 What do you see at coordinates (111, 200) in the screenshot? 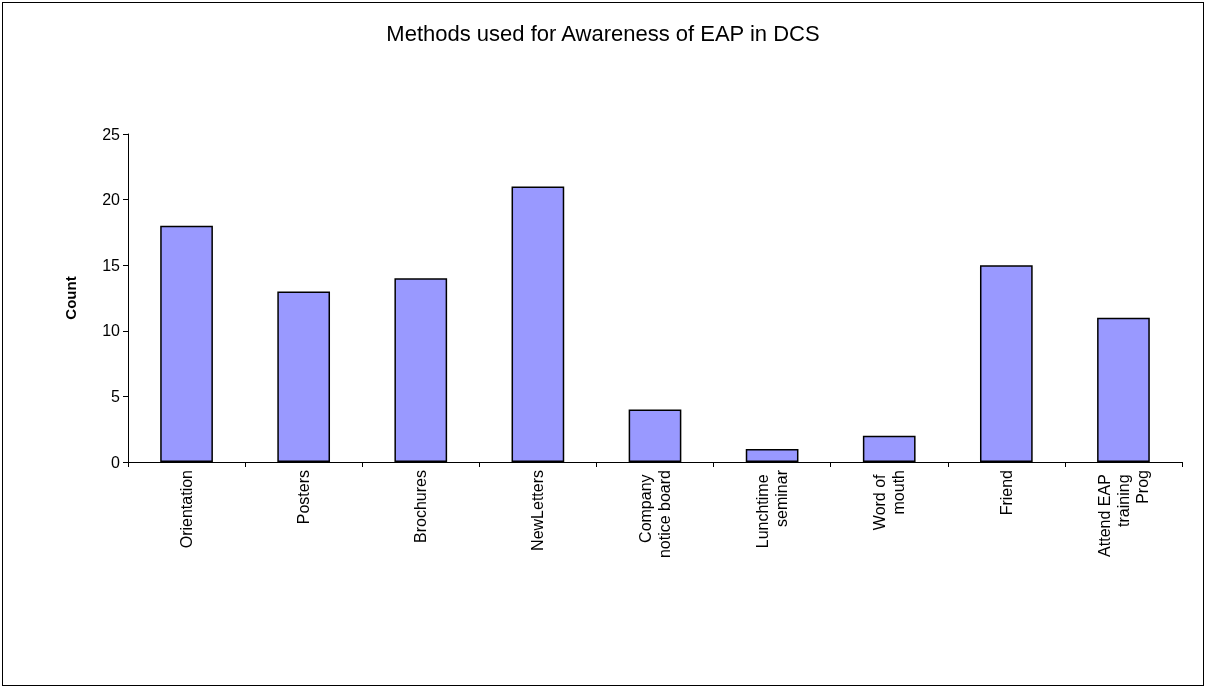
I see `y-tick-label: 20` at bounding box center [111, 200].